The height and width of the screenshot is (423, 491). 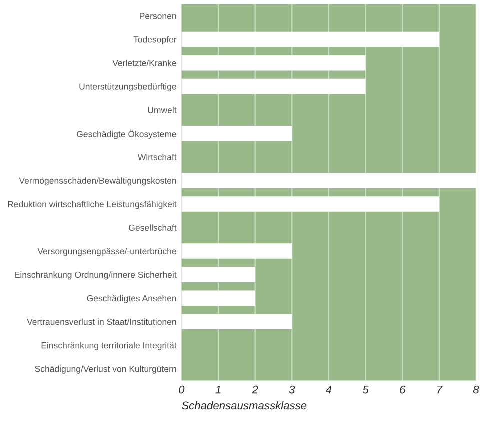 What do you see at coordinates (329, 390) in the screenshot?
I see `x-tick-label: 4` at bounding box center [329, 390].